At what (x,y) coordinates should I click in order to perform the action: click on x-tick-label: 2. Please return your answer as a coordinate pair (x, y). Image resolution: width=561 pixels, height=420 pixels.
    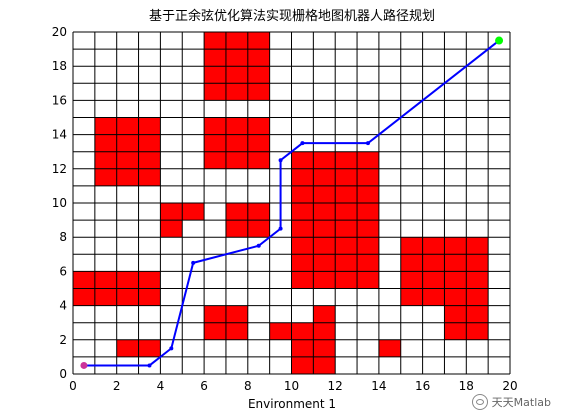
    Looking at the image, I should click on (117, 386).